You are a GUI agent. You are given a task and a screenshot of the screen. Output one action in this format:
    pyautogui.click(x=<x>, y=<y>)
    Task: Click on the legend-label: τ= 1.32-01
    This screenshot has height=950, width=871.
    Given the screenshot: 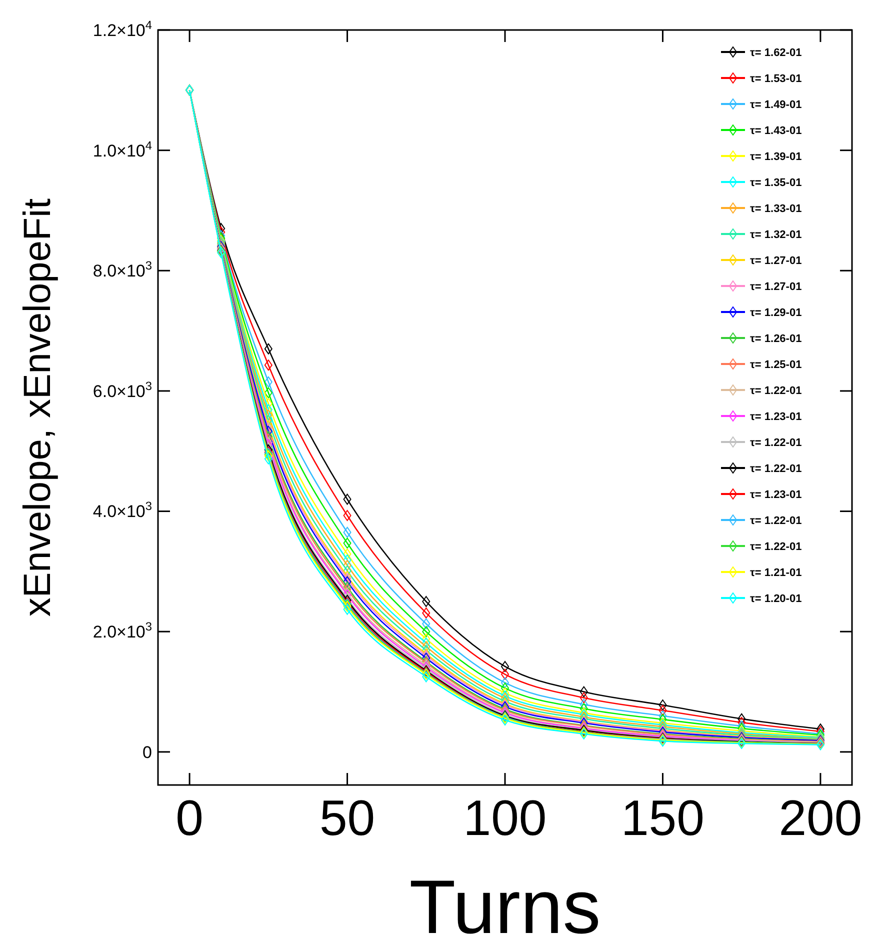 What is the action you would take?
    pyautogui.click(x=776, y=234)
    